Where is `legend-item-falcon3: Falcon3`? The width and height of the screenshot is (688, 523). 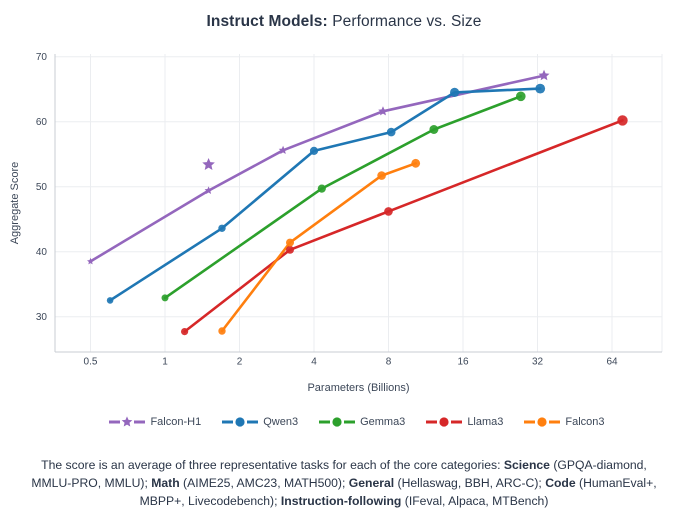
legend-item-falcon3: Falcon3 is located at coordinates (564, 422).